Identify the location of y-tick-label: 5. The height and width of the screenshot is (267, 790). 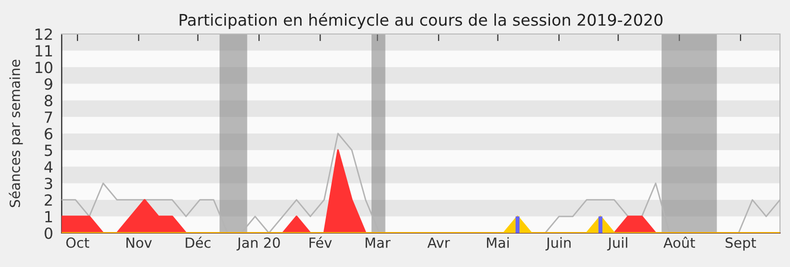
(48, 150).